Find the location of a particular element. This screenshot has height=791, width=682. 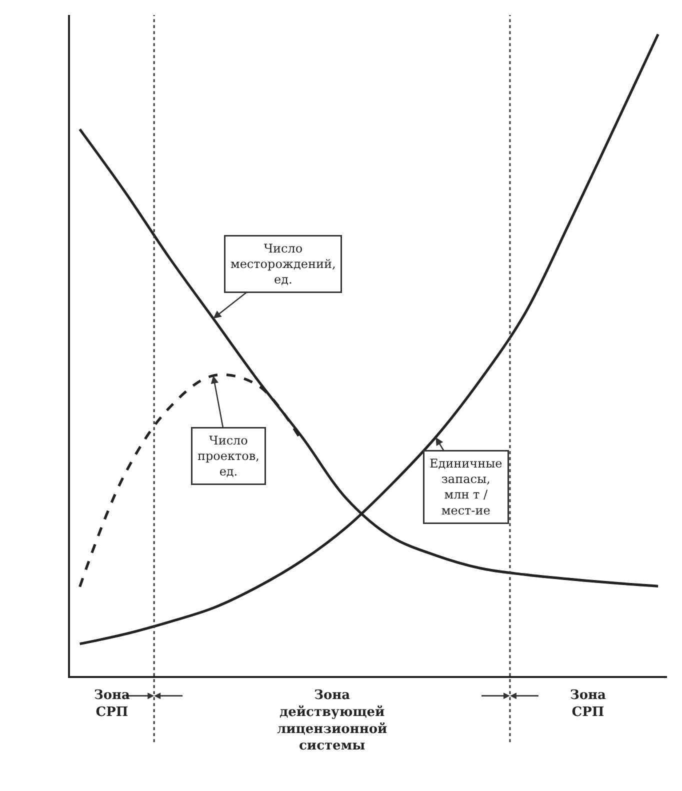

series-label: Единичные запасы, млн т / мест-ие is located at coordinates (466, 487).